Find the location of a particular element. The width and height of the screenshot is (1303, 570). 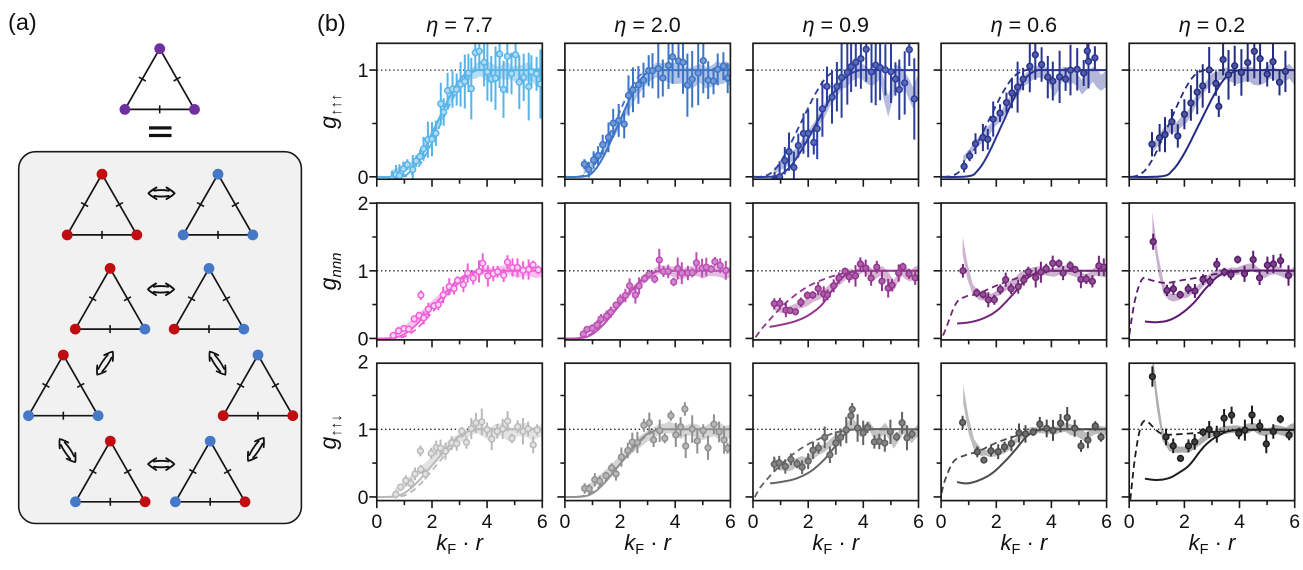

svg-text: g↑↑↓ is located at coordinates (330, 431).